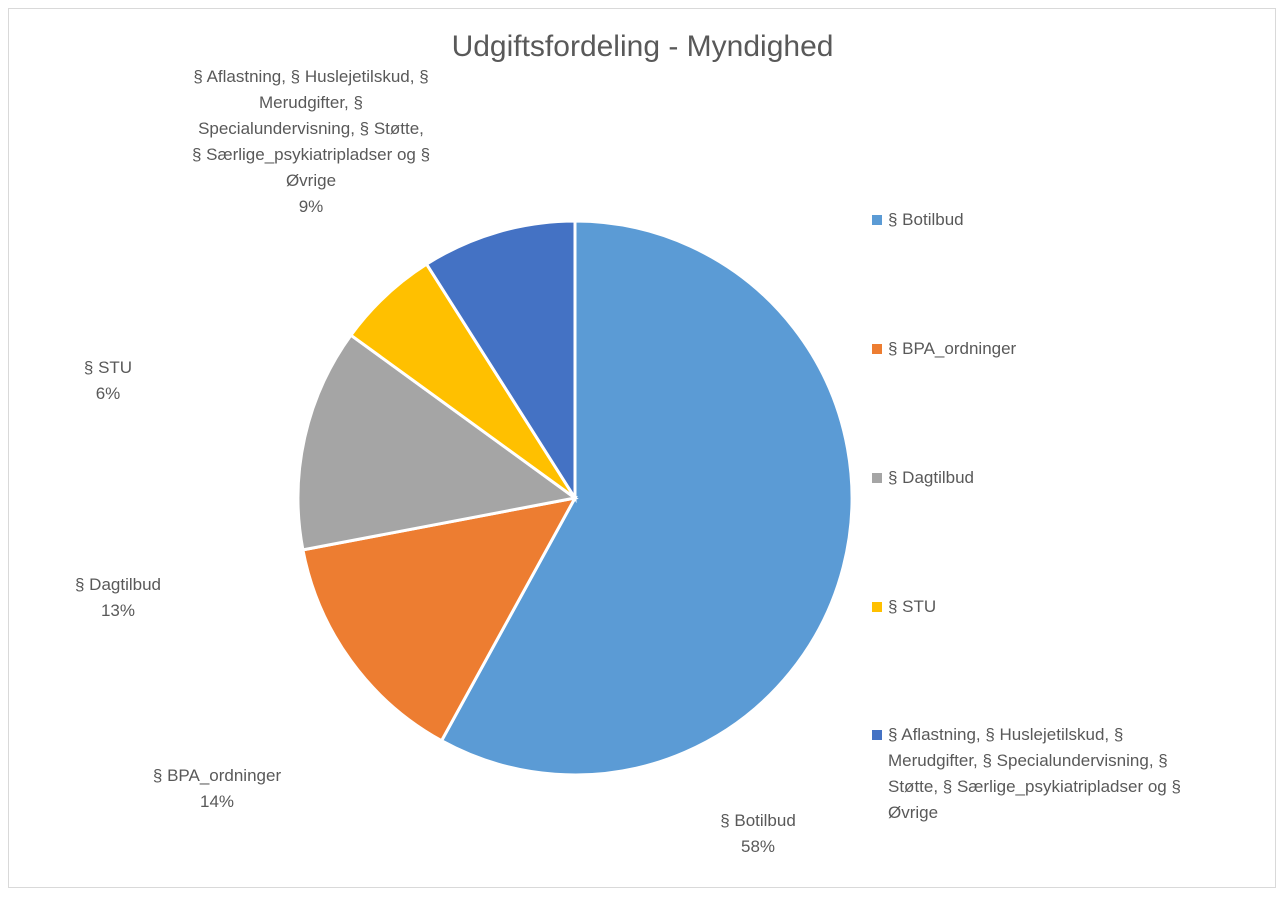 Image resolution: width=1285 pixels, height=897 pixels. I want to click on data-label-category: § Botilbud, so click(758, 820).